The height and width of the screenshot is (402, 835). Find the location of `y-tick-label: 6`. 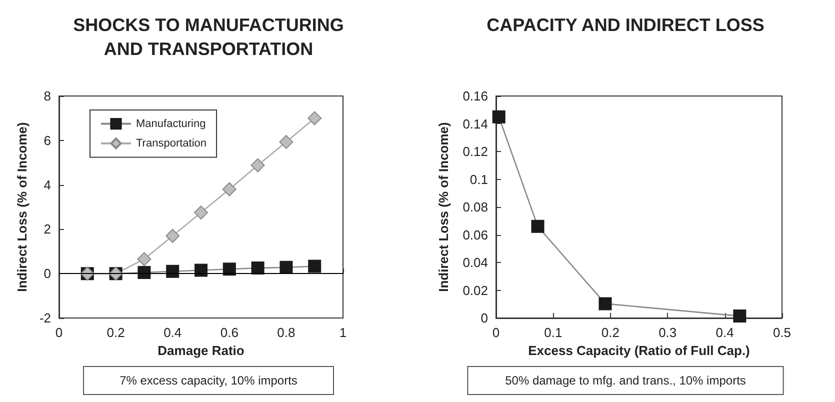

y-tick-label: 6 is located at coordinates (47, 140).